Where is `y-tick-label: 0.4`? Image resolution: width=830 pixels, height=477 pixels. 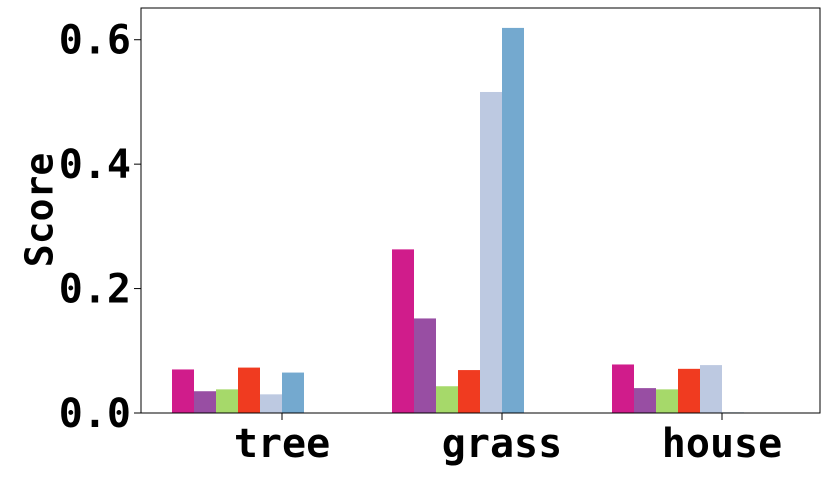
y-tick-label: 0.4 is located at coordinates (95, 165).